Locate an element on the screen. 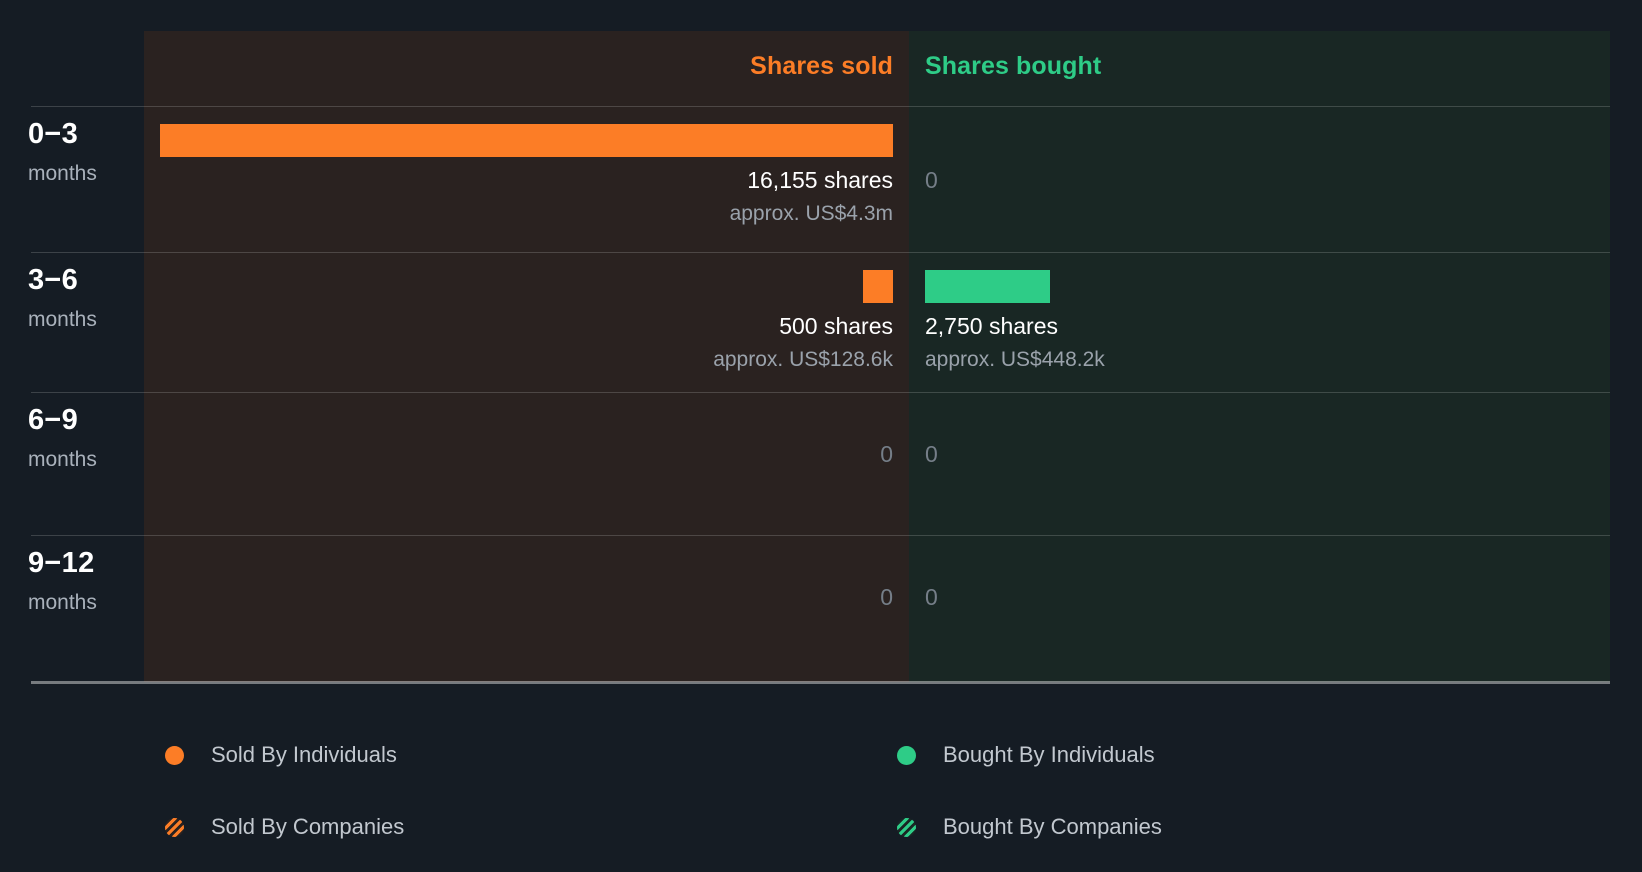  legend-label: Bought By Individuals is located at coordinates (1049, 754).